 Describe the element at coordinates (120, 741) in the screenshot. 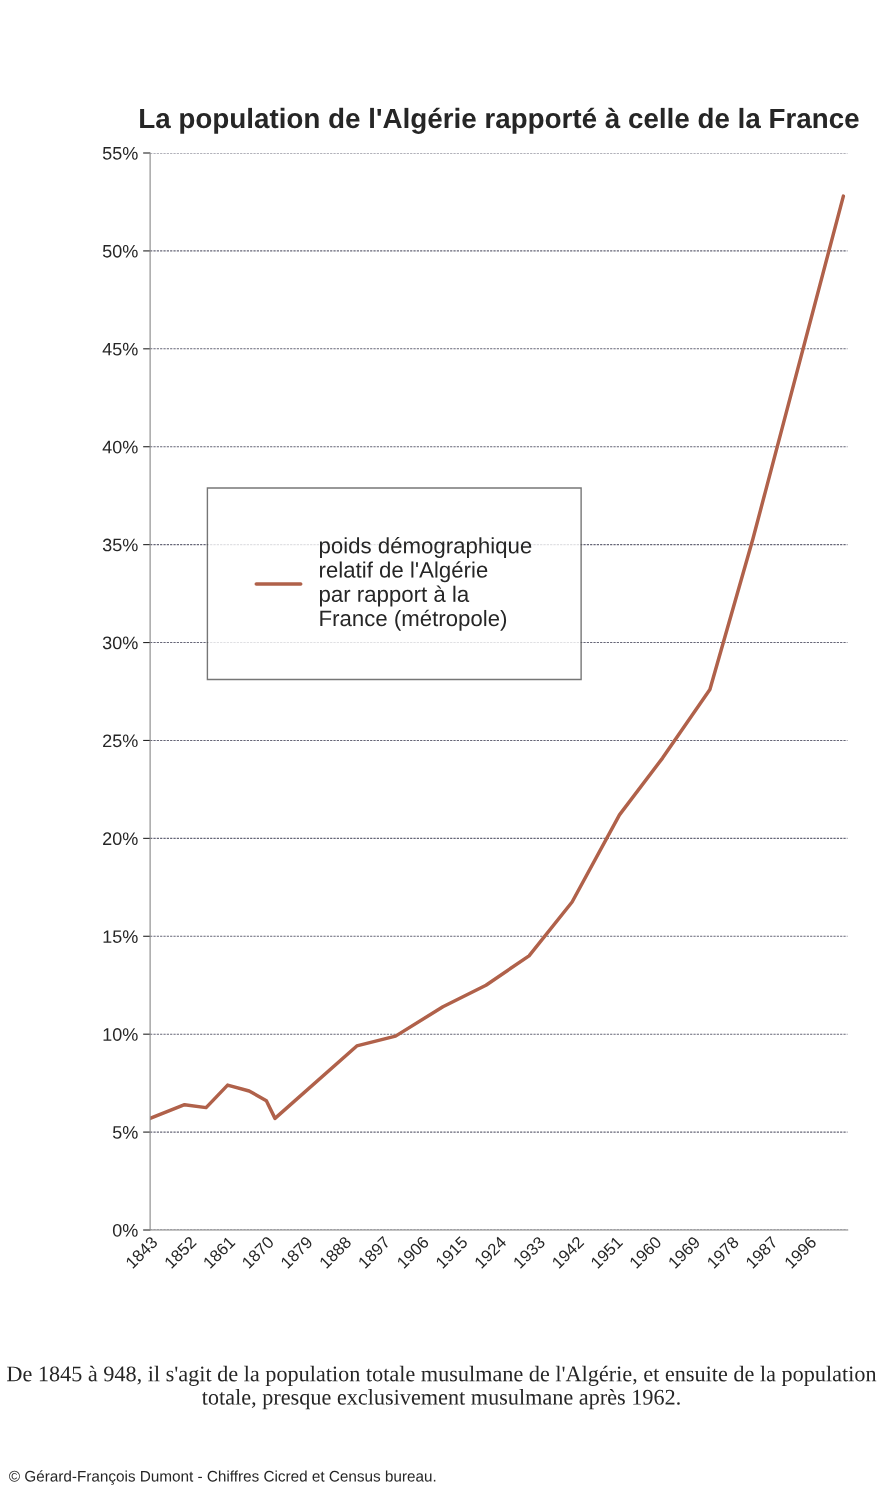

I see `y-tick-label: 25%` at that location.